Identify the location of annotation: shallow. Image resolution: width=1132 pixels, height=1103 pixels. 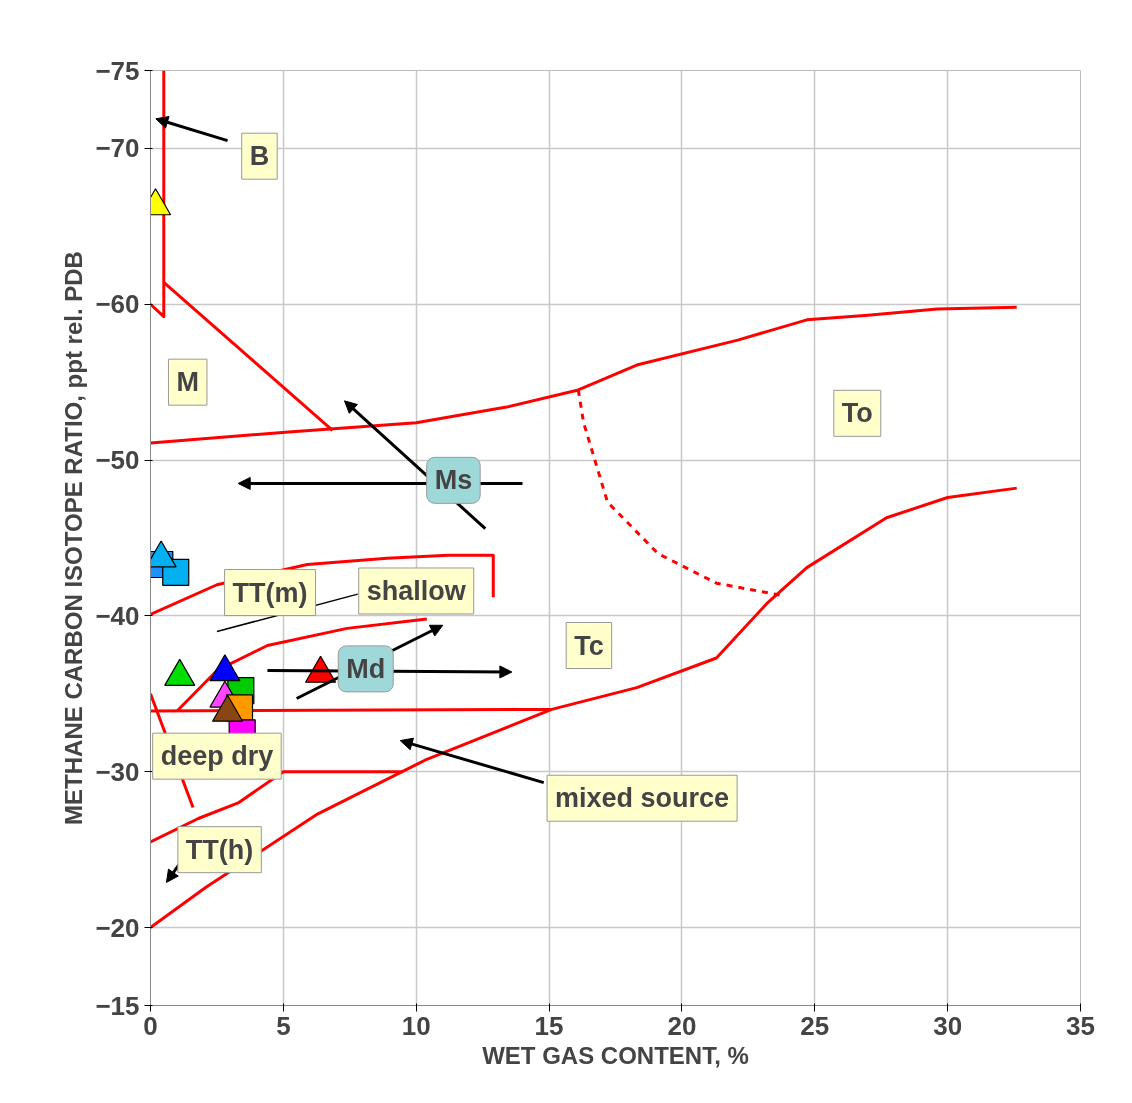
(416, 590).